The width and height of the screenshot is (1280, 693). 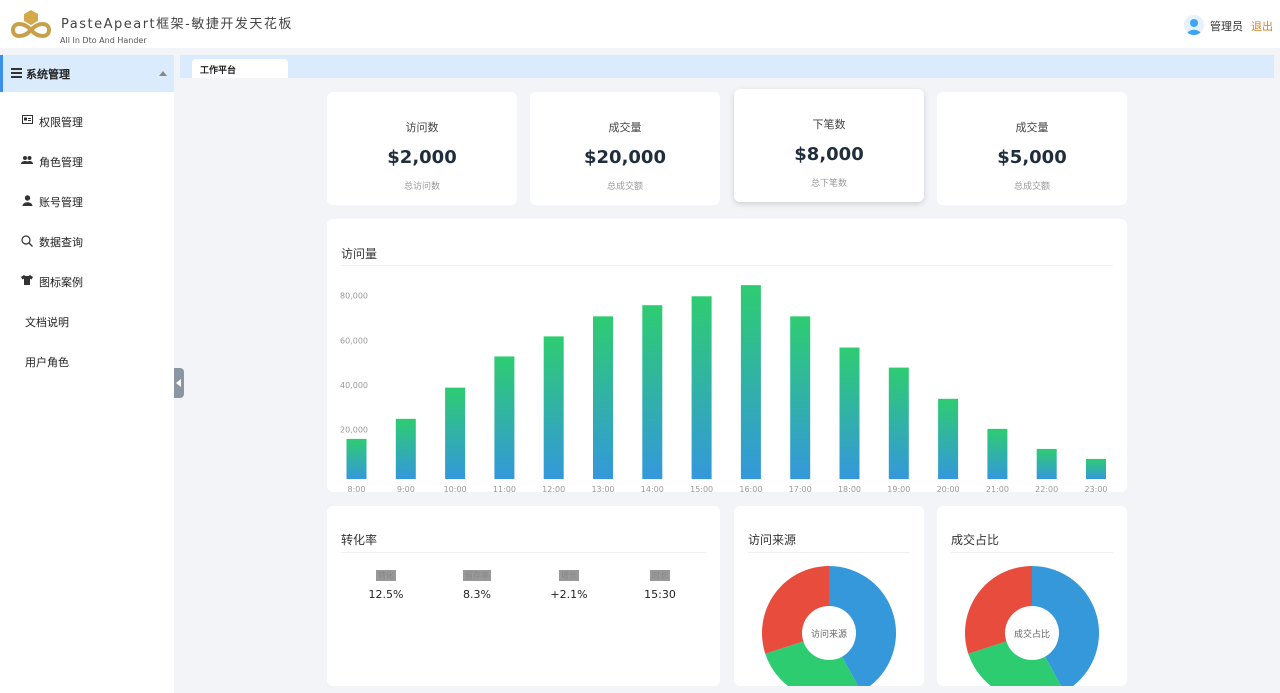 I want to click on metric-value: 8.3%, so click(x=477, y=594).